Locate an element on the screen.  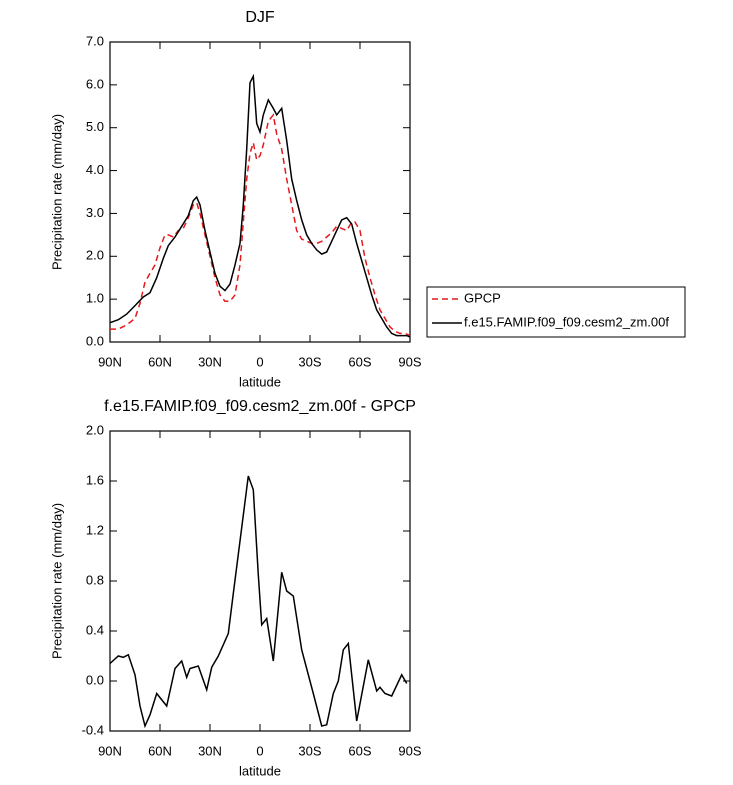
chart-title: f.e15.FAMIP.f09_f09.cesm2_zm.00f - GPCP is located at coordinates (260, 406).